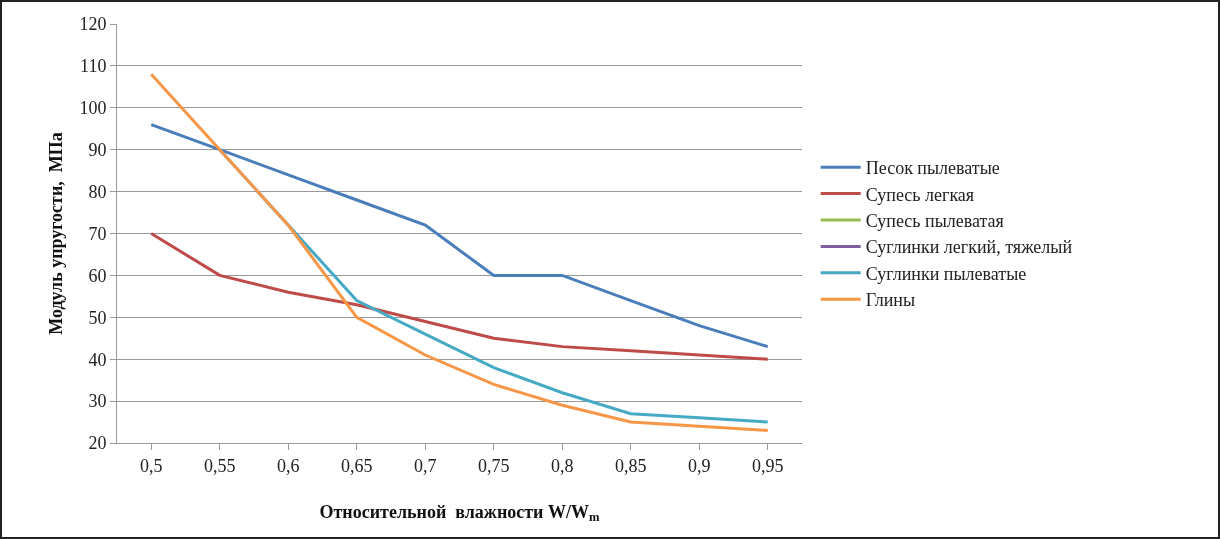 The height and width of the screenshot is (539, 1220). What do you see at coordinates (288, 465) in the screenshot?
I see `x-tick-label: 0,6` at bounding box center [288, 465].